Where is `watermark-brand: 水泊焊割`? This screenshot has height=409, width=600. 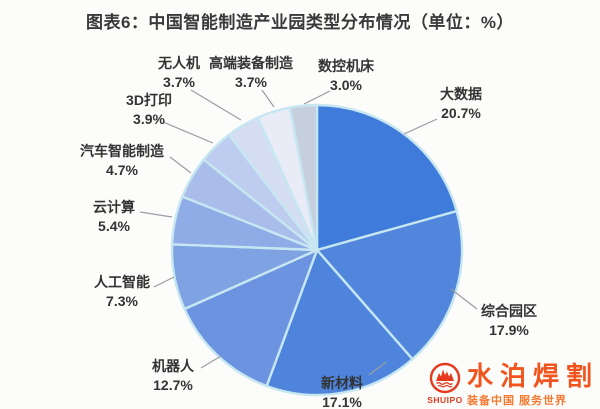 watermark-brand: 水泊焊割 is located at coordinates (533, 376).